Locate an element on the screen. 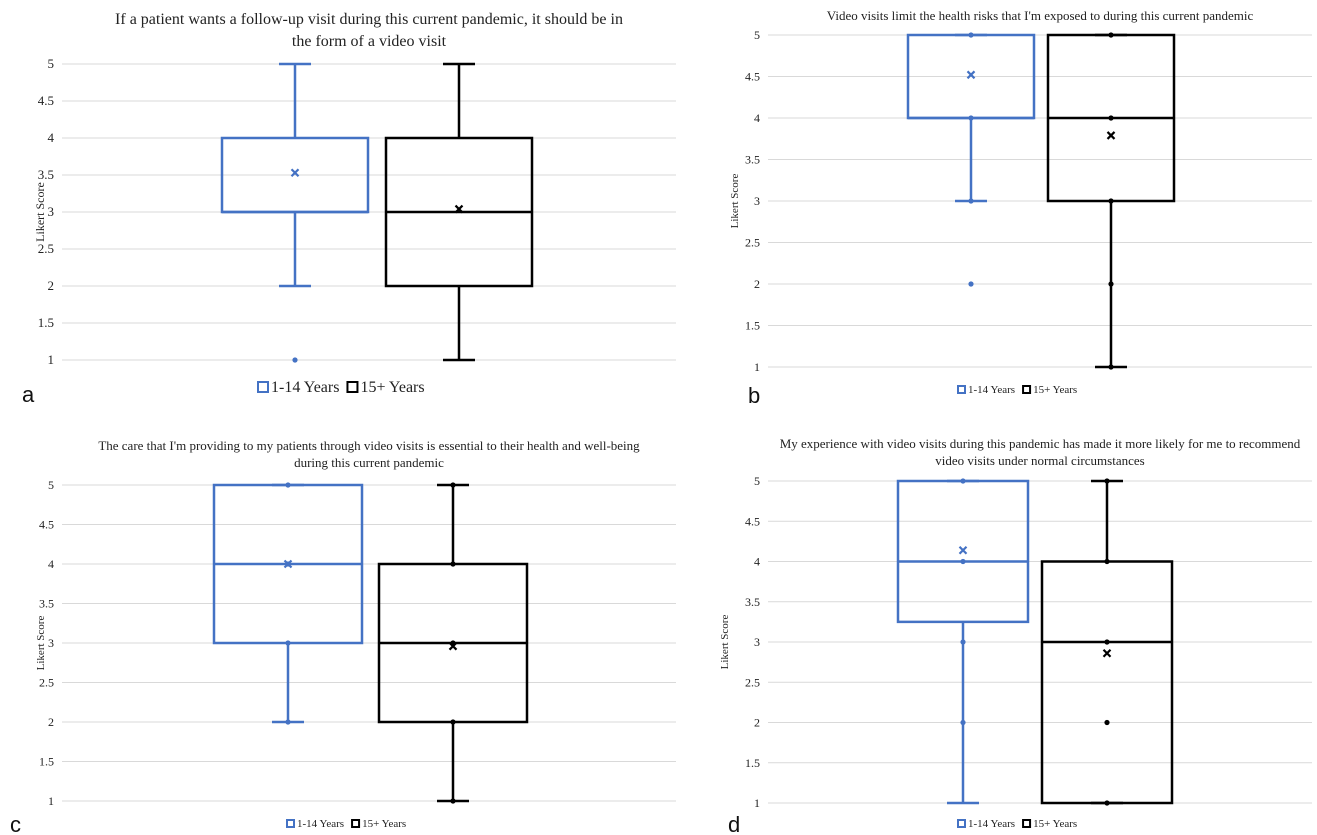 The width and height of the screenshot is (1317, 835). chart-title-line: the form of a video visit is located at coordinates (369, 41).